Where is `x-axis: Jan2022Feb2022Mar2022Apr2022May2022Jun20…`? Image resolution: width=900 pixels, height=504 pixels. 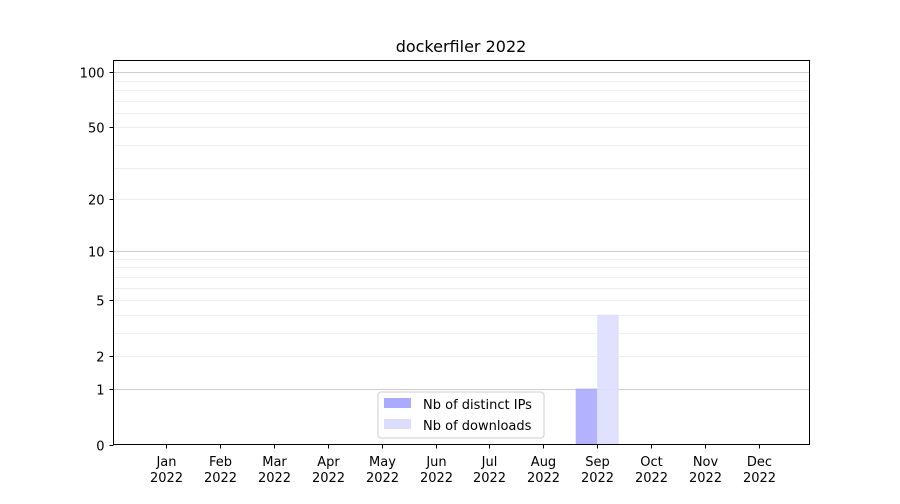 x-axis: Jan2022Feb2022Mar2022Apr2022May2022Jun20… is located at coordinates (463, 465).